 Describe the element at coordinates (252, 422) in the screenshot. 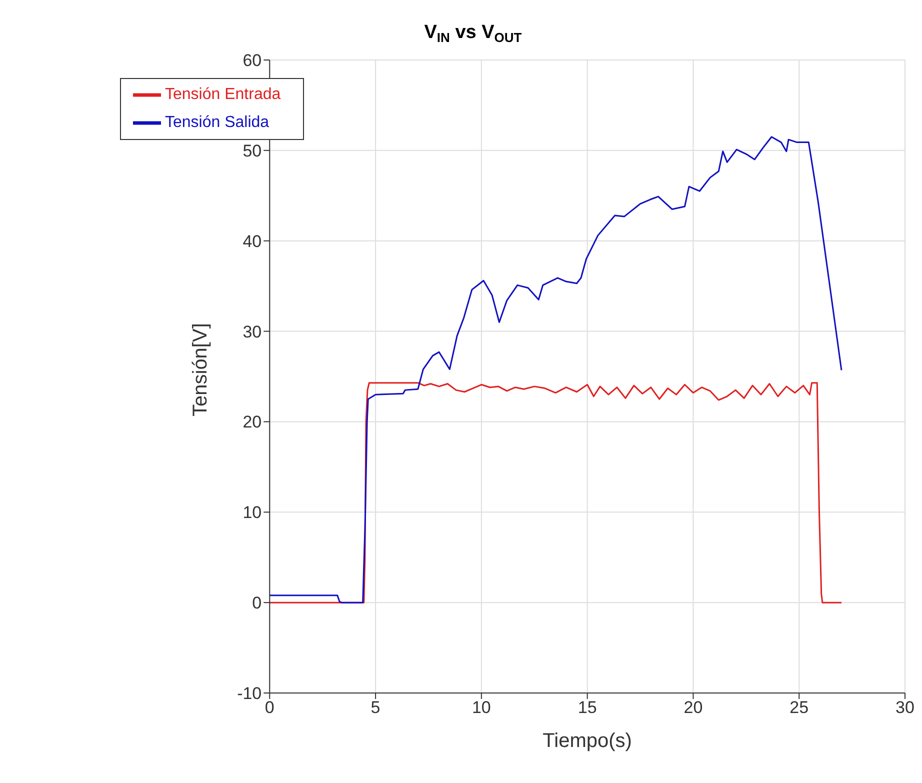

I see `y-tick-label: 20` at that location.